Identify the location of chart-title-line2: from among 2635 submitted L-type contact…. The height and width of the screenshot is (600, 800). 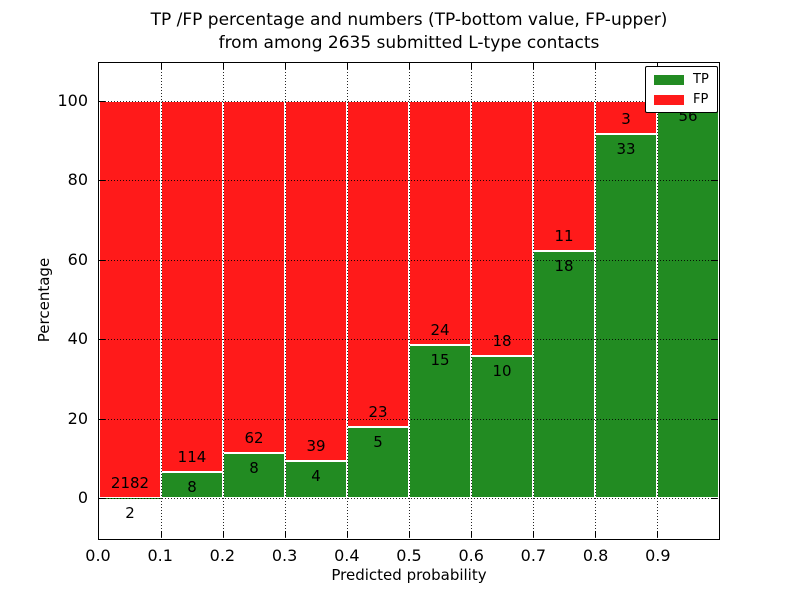
(409, 43).